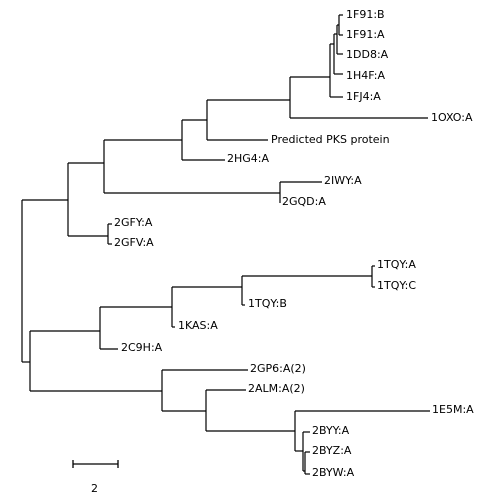 The width and height of the screenshot is (500, 494). What do you see at coordinates (198, 325) in the screenshot?
I see `leaf-label-1kas-a: 1KAS:A` at bounding box center [198, 325].